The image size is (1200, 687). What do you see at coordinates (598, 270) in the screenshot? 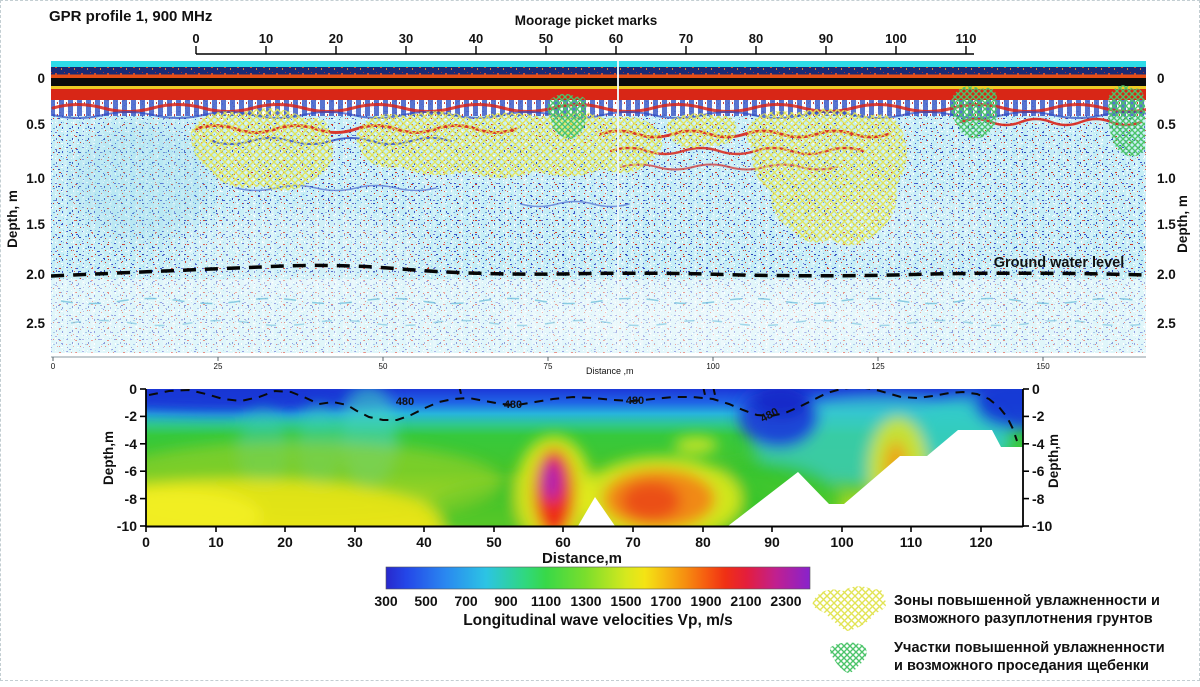
I see `groundwater-level-line` at bounding box center [598, 270].